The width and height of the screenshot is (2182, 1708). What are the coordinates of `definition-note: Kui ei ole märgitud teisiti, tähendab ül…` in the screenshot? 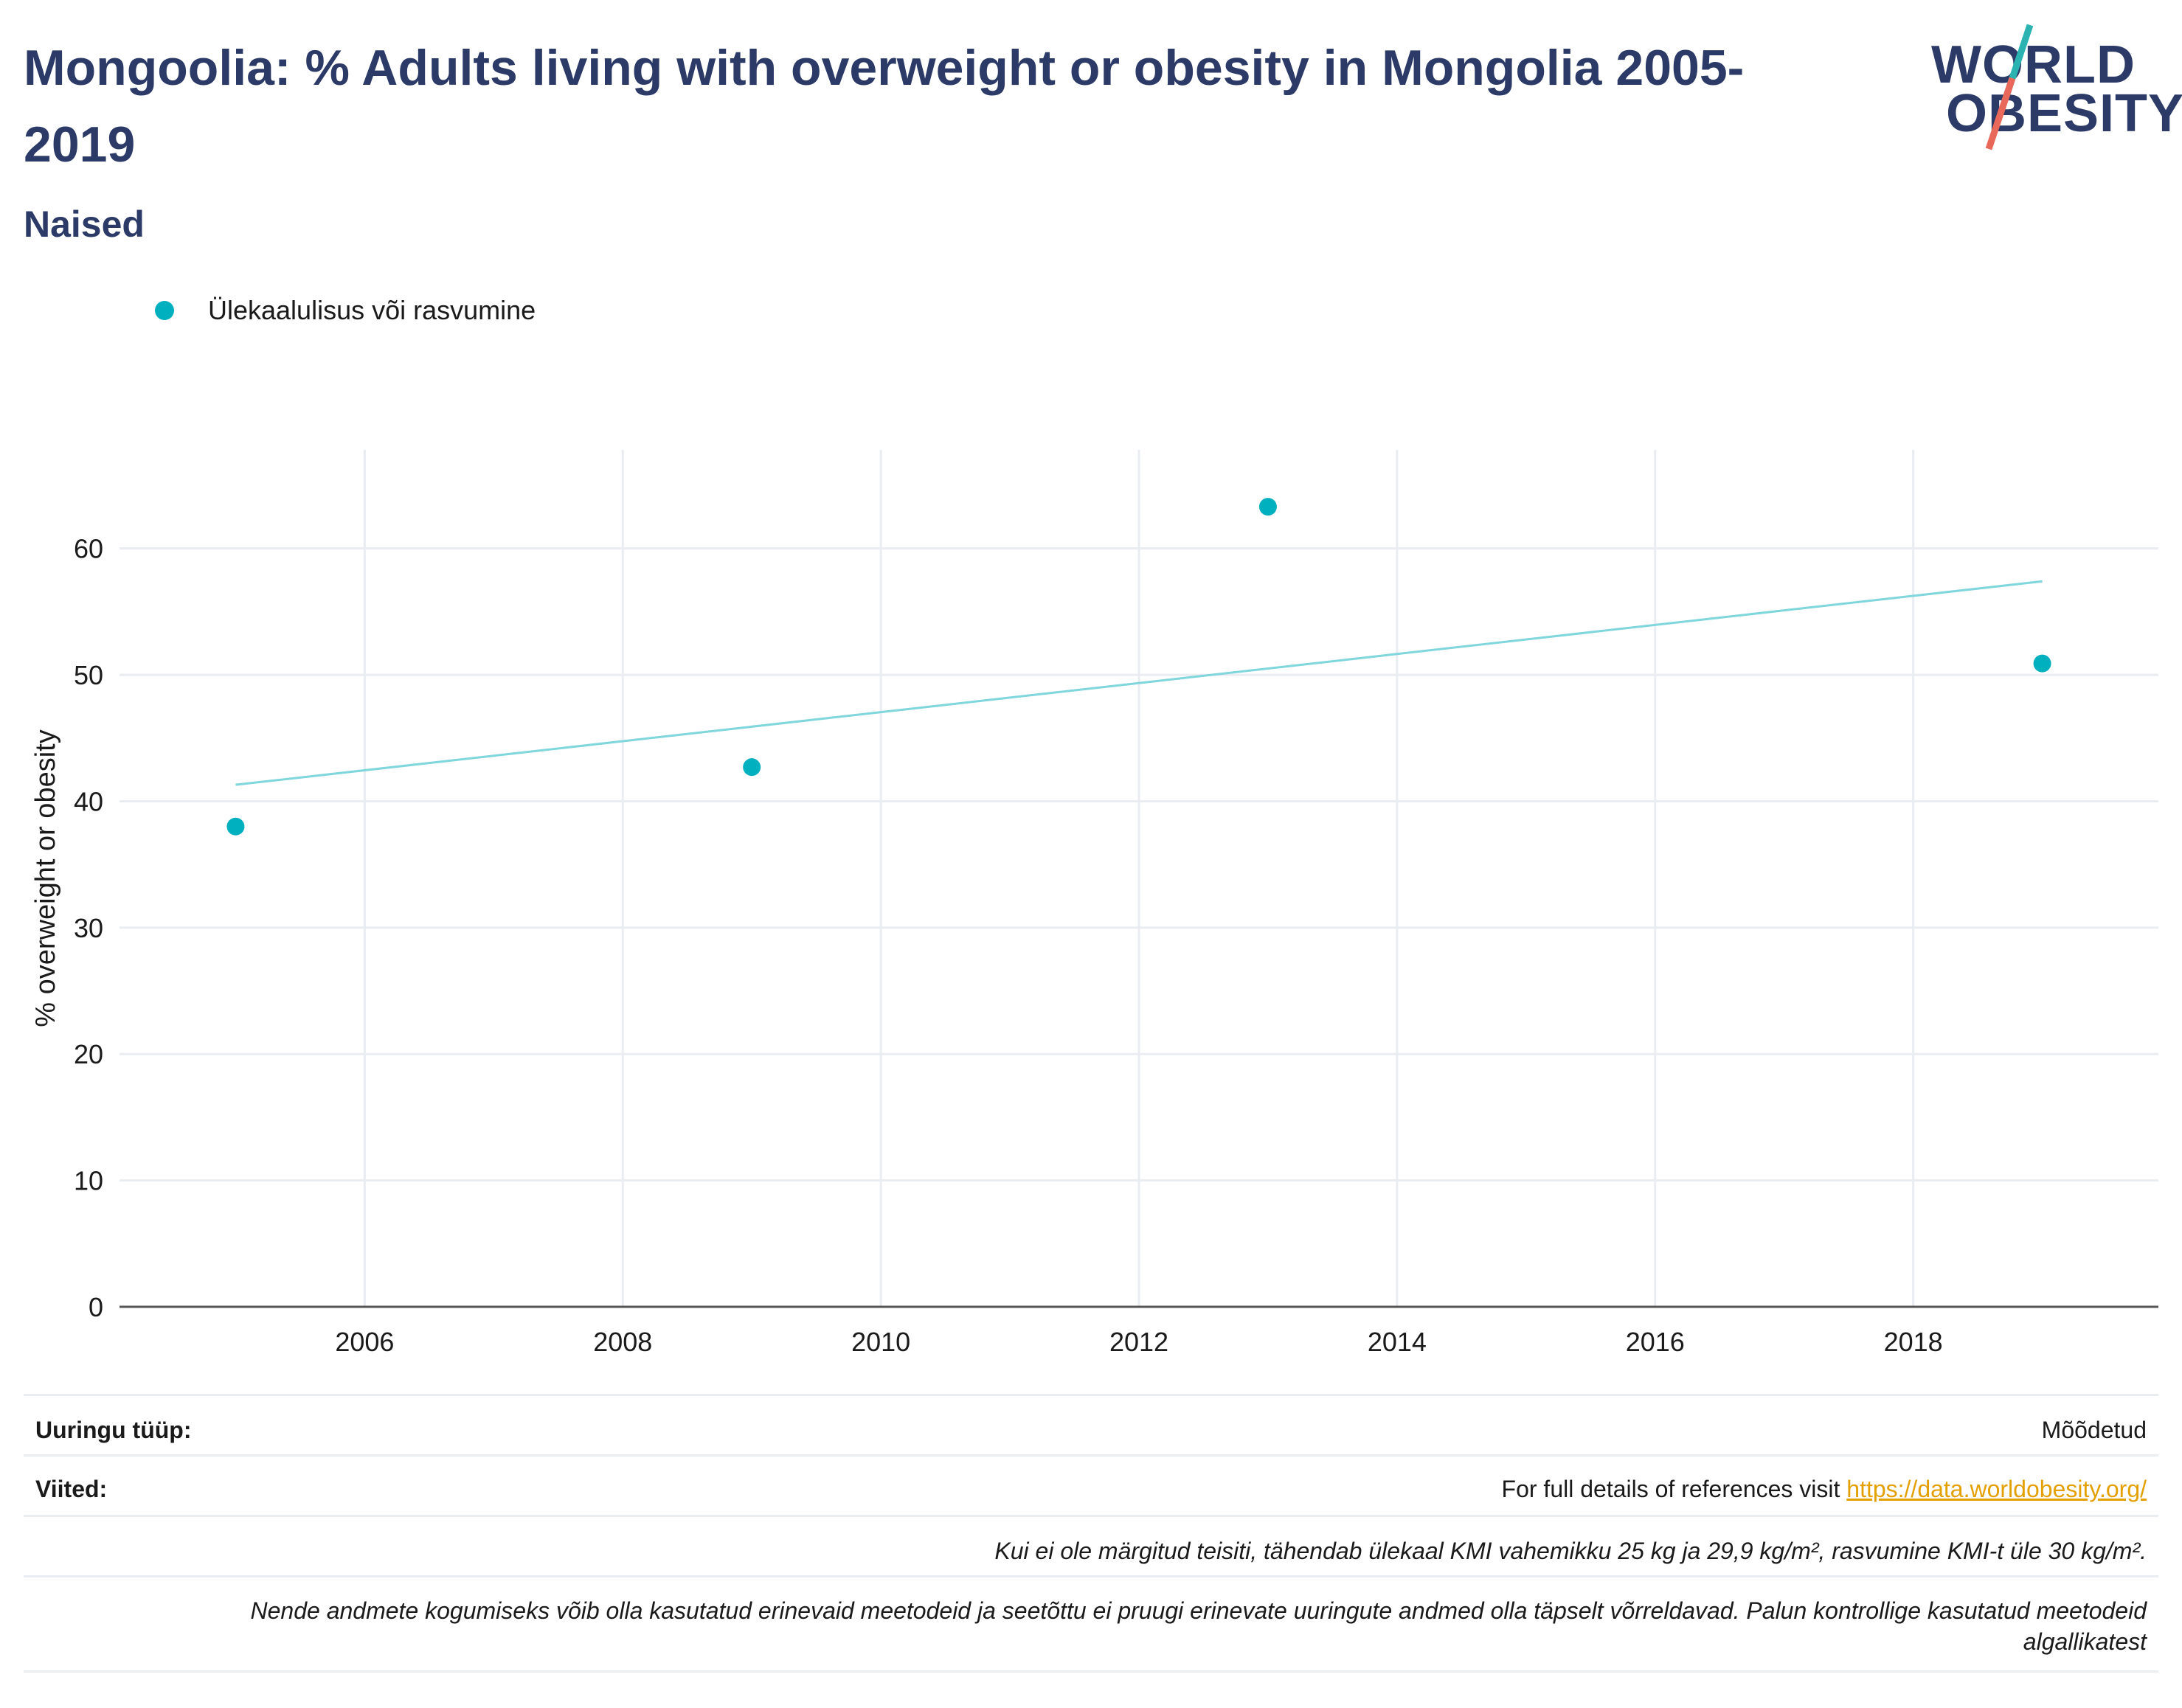 It's located at (1570, 1551).